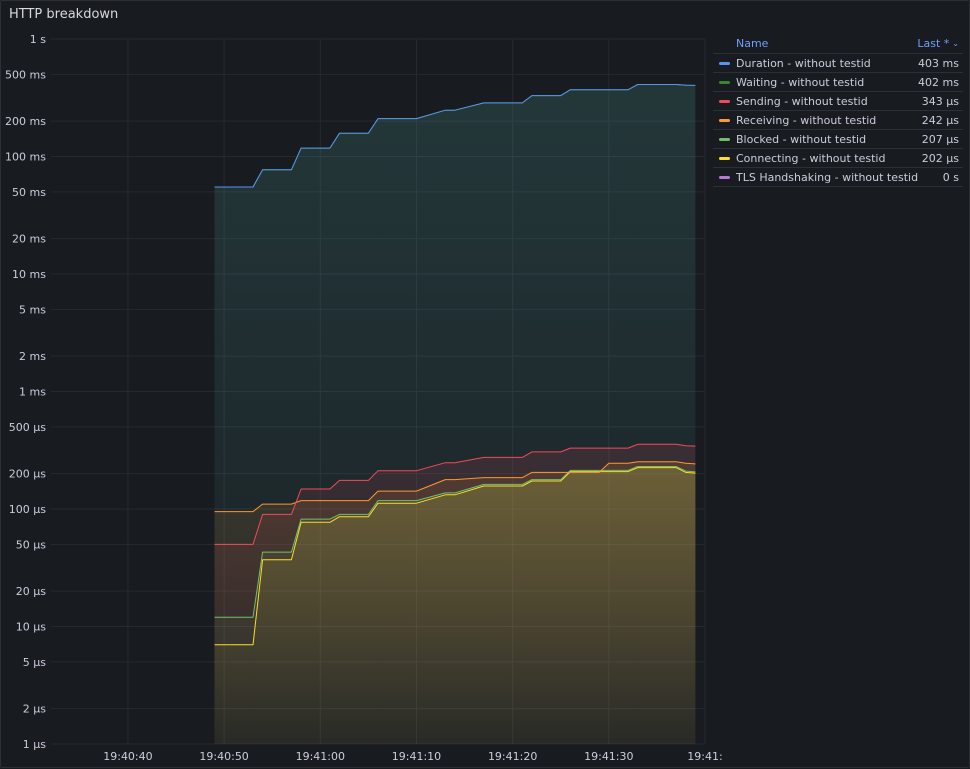 This screenshot has width=970, height=769. What do you see at coordinates (34, 662) in the screenshot?
I see `y-tick-label: 5 µs` at bounding box center [34, 662].